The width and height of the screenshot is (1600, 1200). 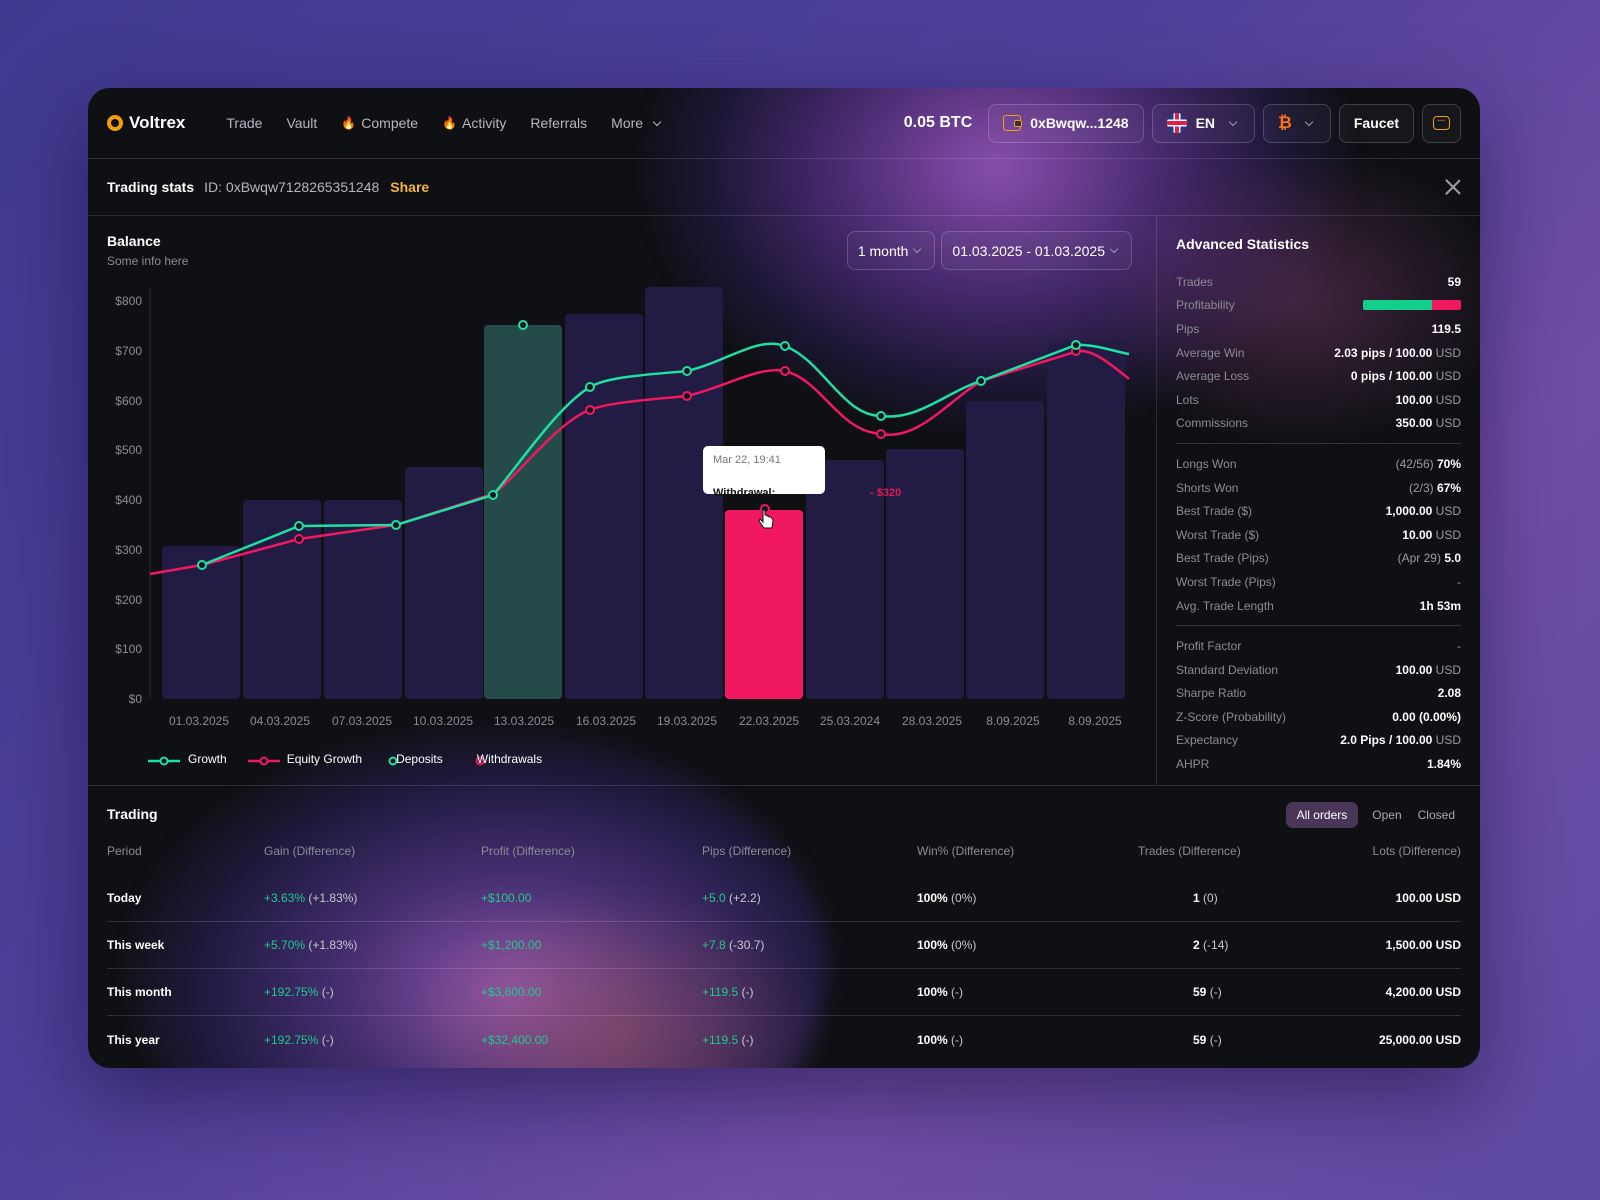 What do you see at coordinates (128, 351) in the screenshot?
I see `y-tick: $700` at bounding box center [128, 351].